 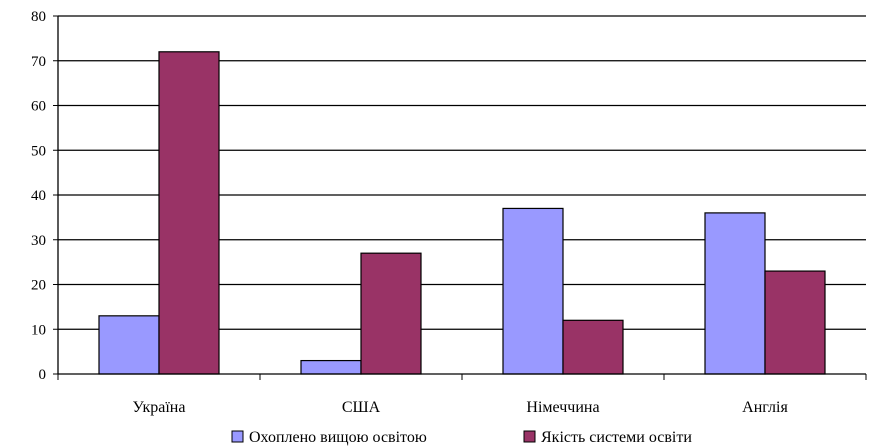 I want to click on y-tick-labels: 0 10 20 30 40 50 60 70 80, so click(x=38, y=196).